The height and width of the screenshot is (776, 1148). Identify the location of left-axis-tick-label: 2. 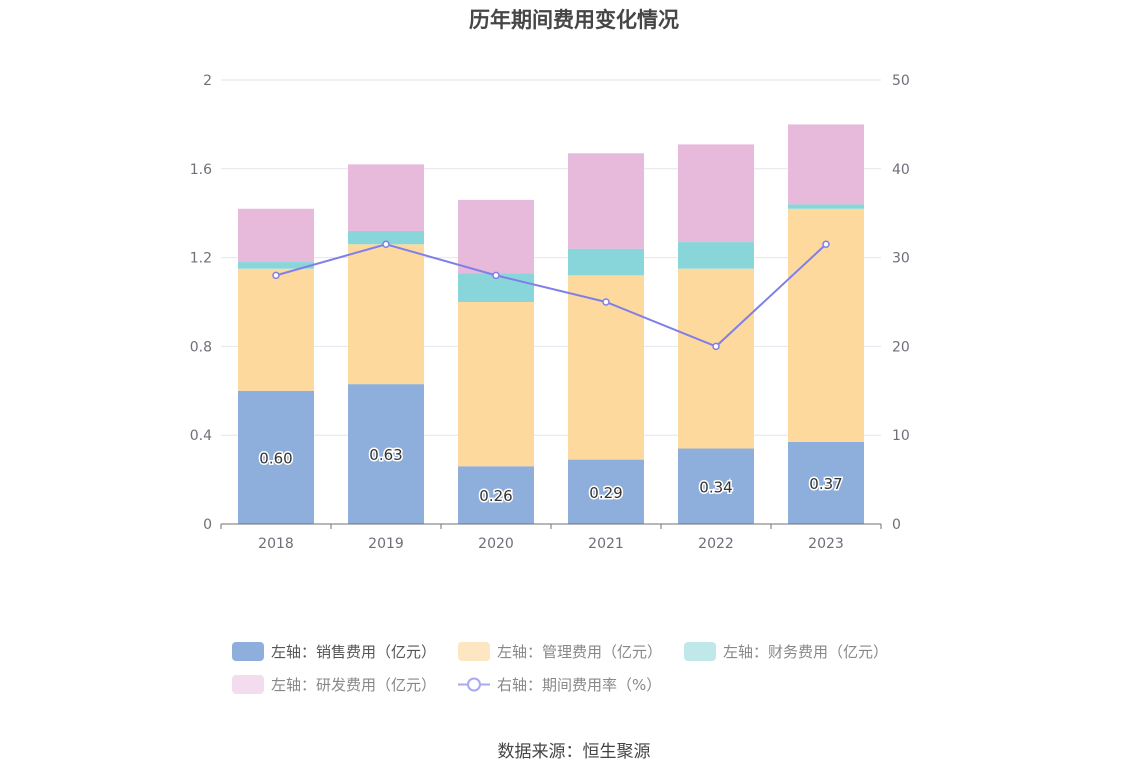
(207, 81).